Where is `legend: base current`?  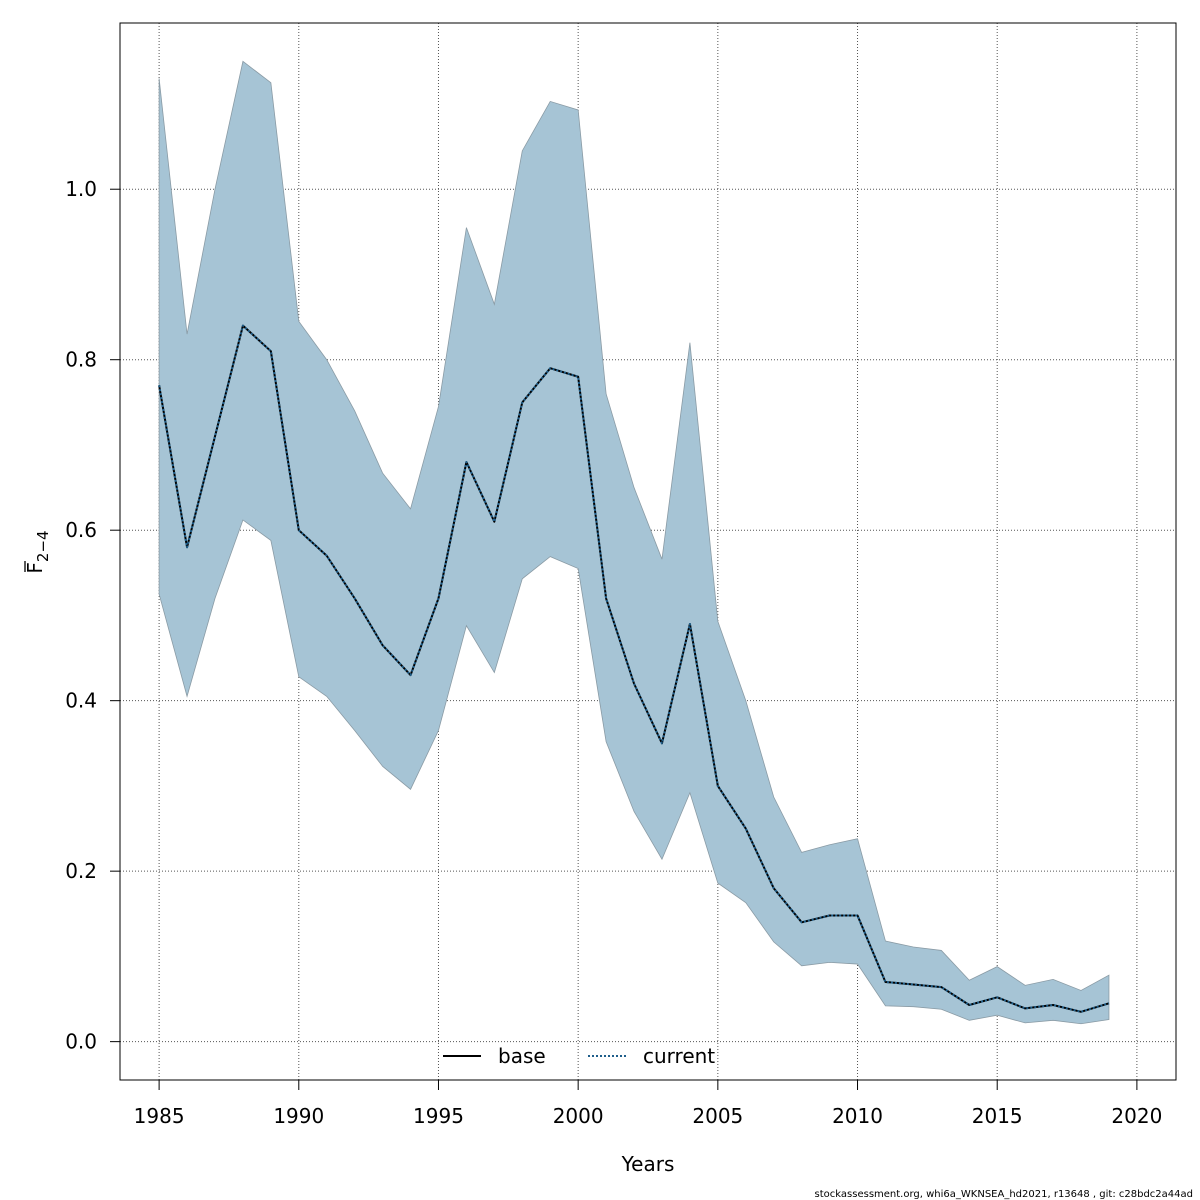
legend: base current is located at coordinates (579, 1056).